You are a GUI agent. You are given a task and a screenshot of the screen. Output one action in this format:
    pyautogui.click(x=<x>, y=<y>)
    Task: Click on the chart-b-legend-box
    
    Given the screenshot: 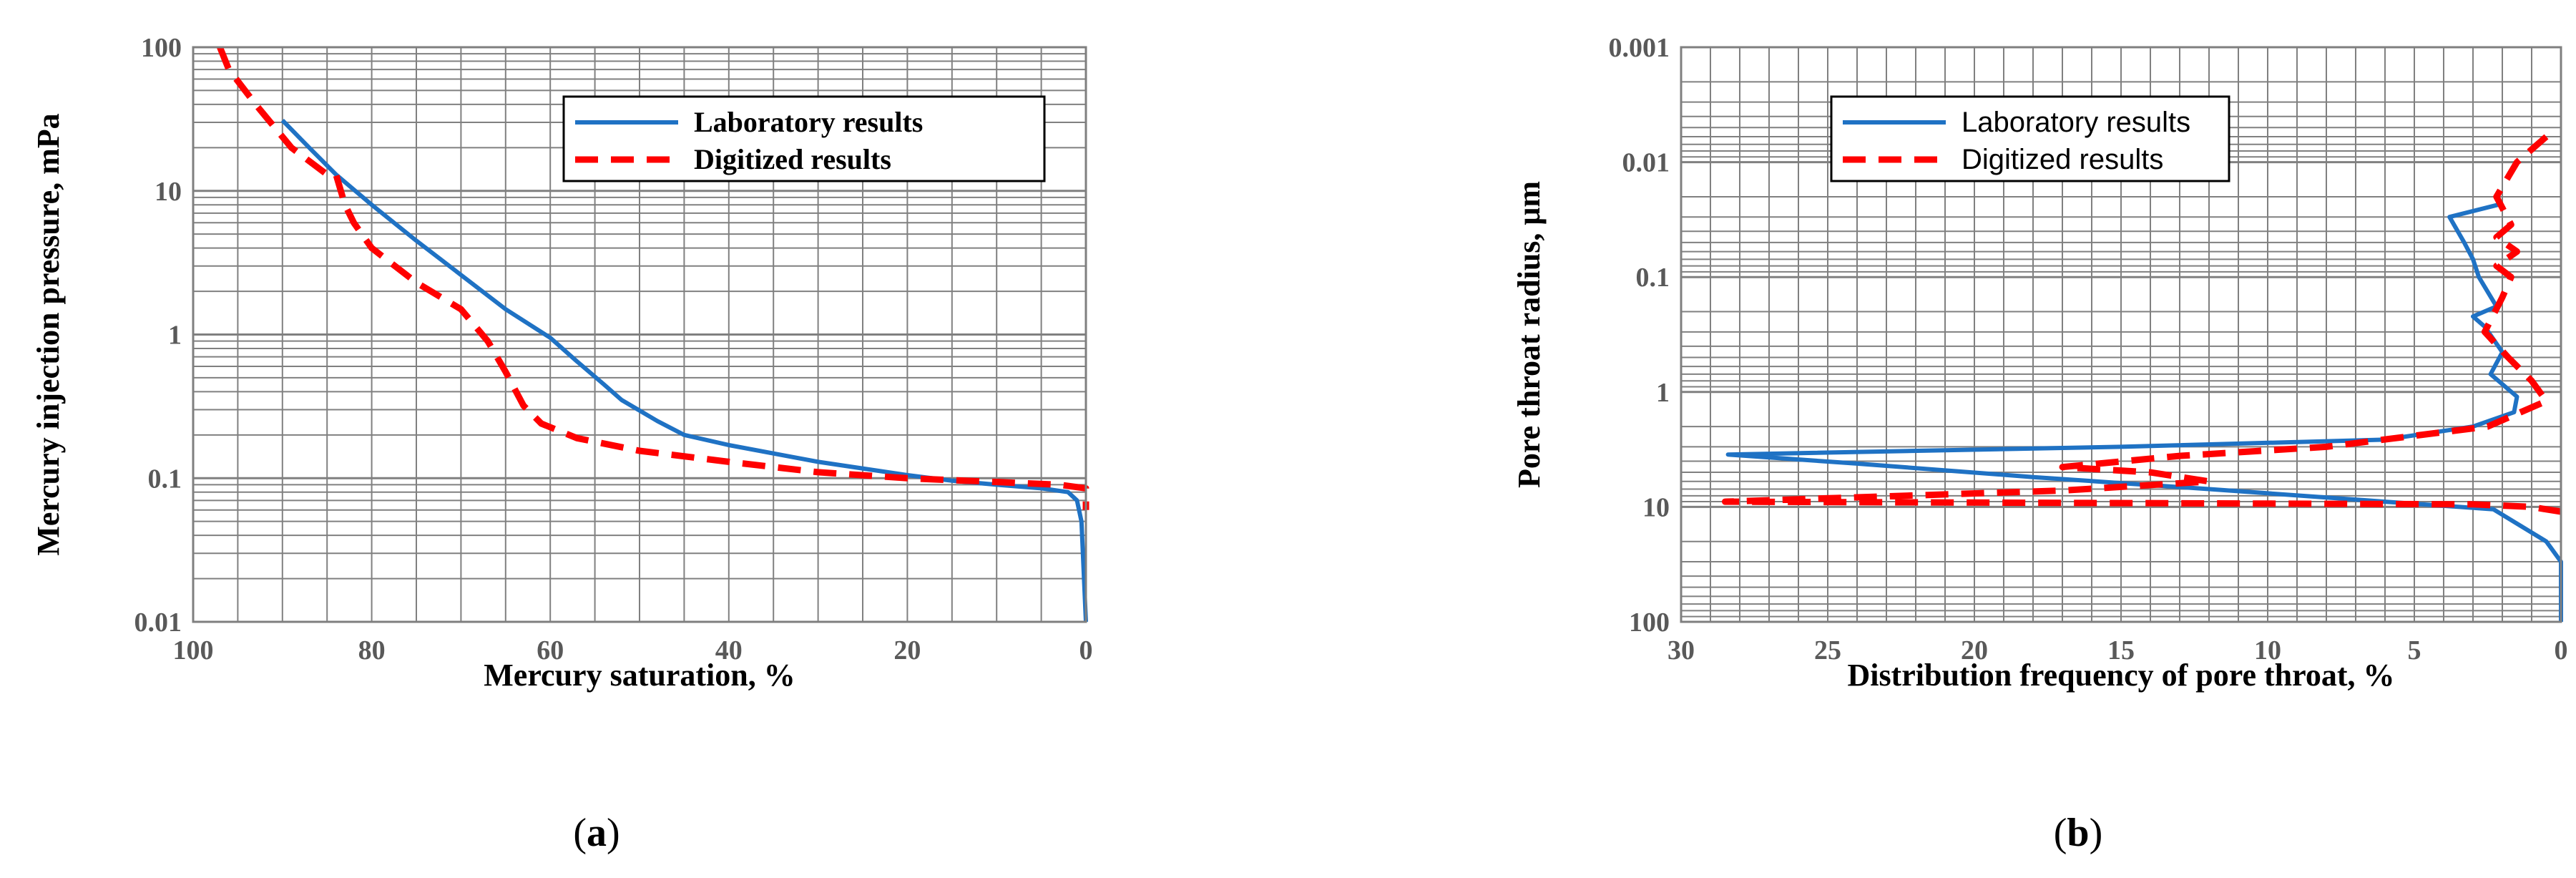 What is the action you would take?
    pyautogui.click(x=2030, y=138)
    